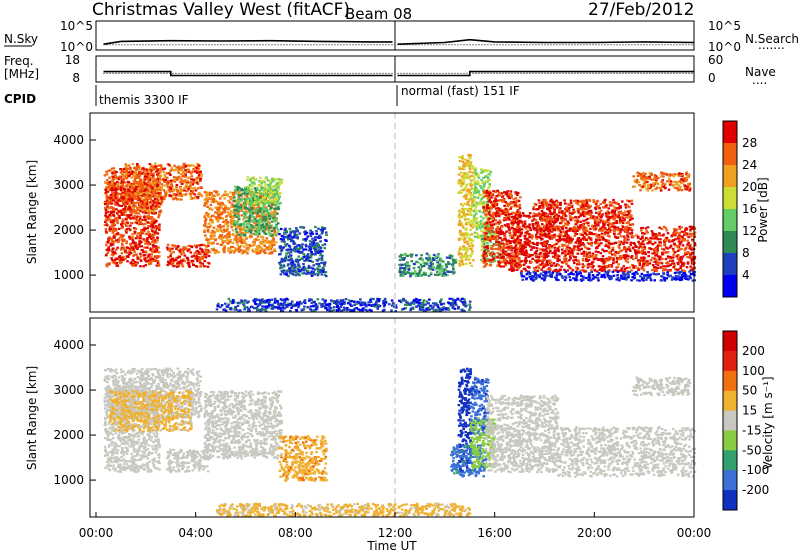 This screenshot has width=800, height=554. Describe the element at coordinates (241, 210) in the screenshot. I see `heatmap-cell-1926` at that location.